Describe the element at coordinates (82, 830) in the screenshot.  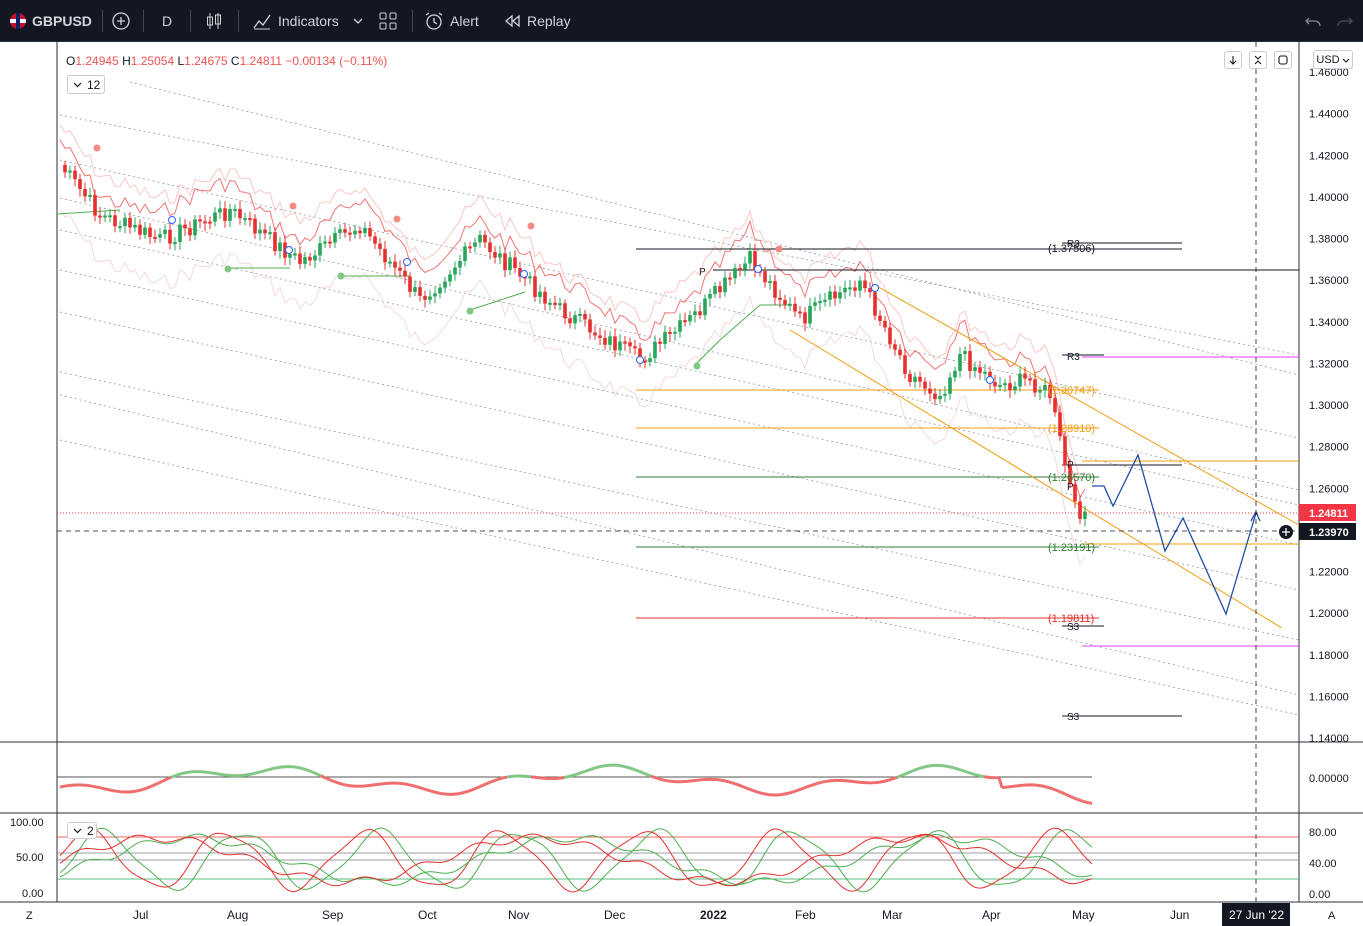
I see `pane-studies-toggle: 2` at that location.